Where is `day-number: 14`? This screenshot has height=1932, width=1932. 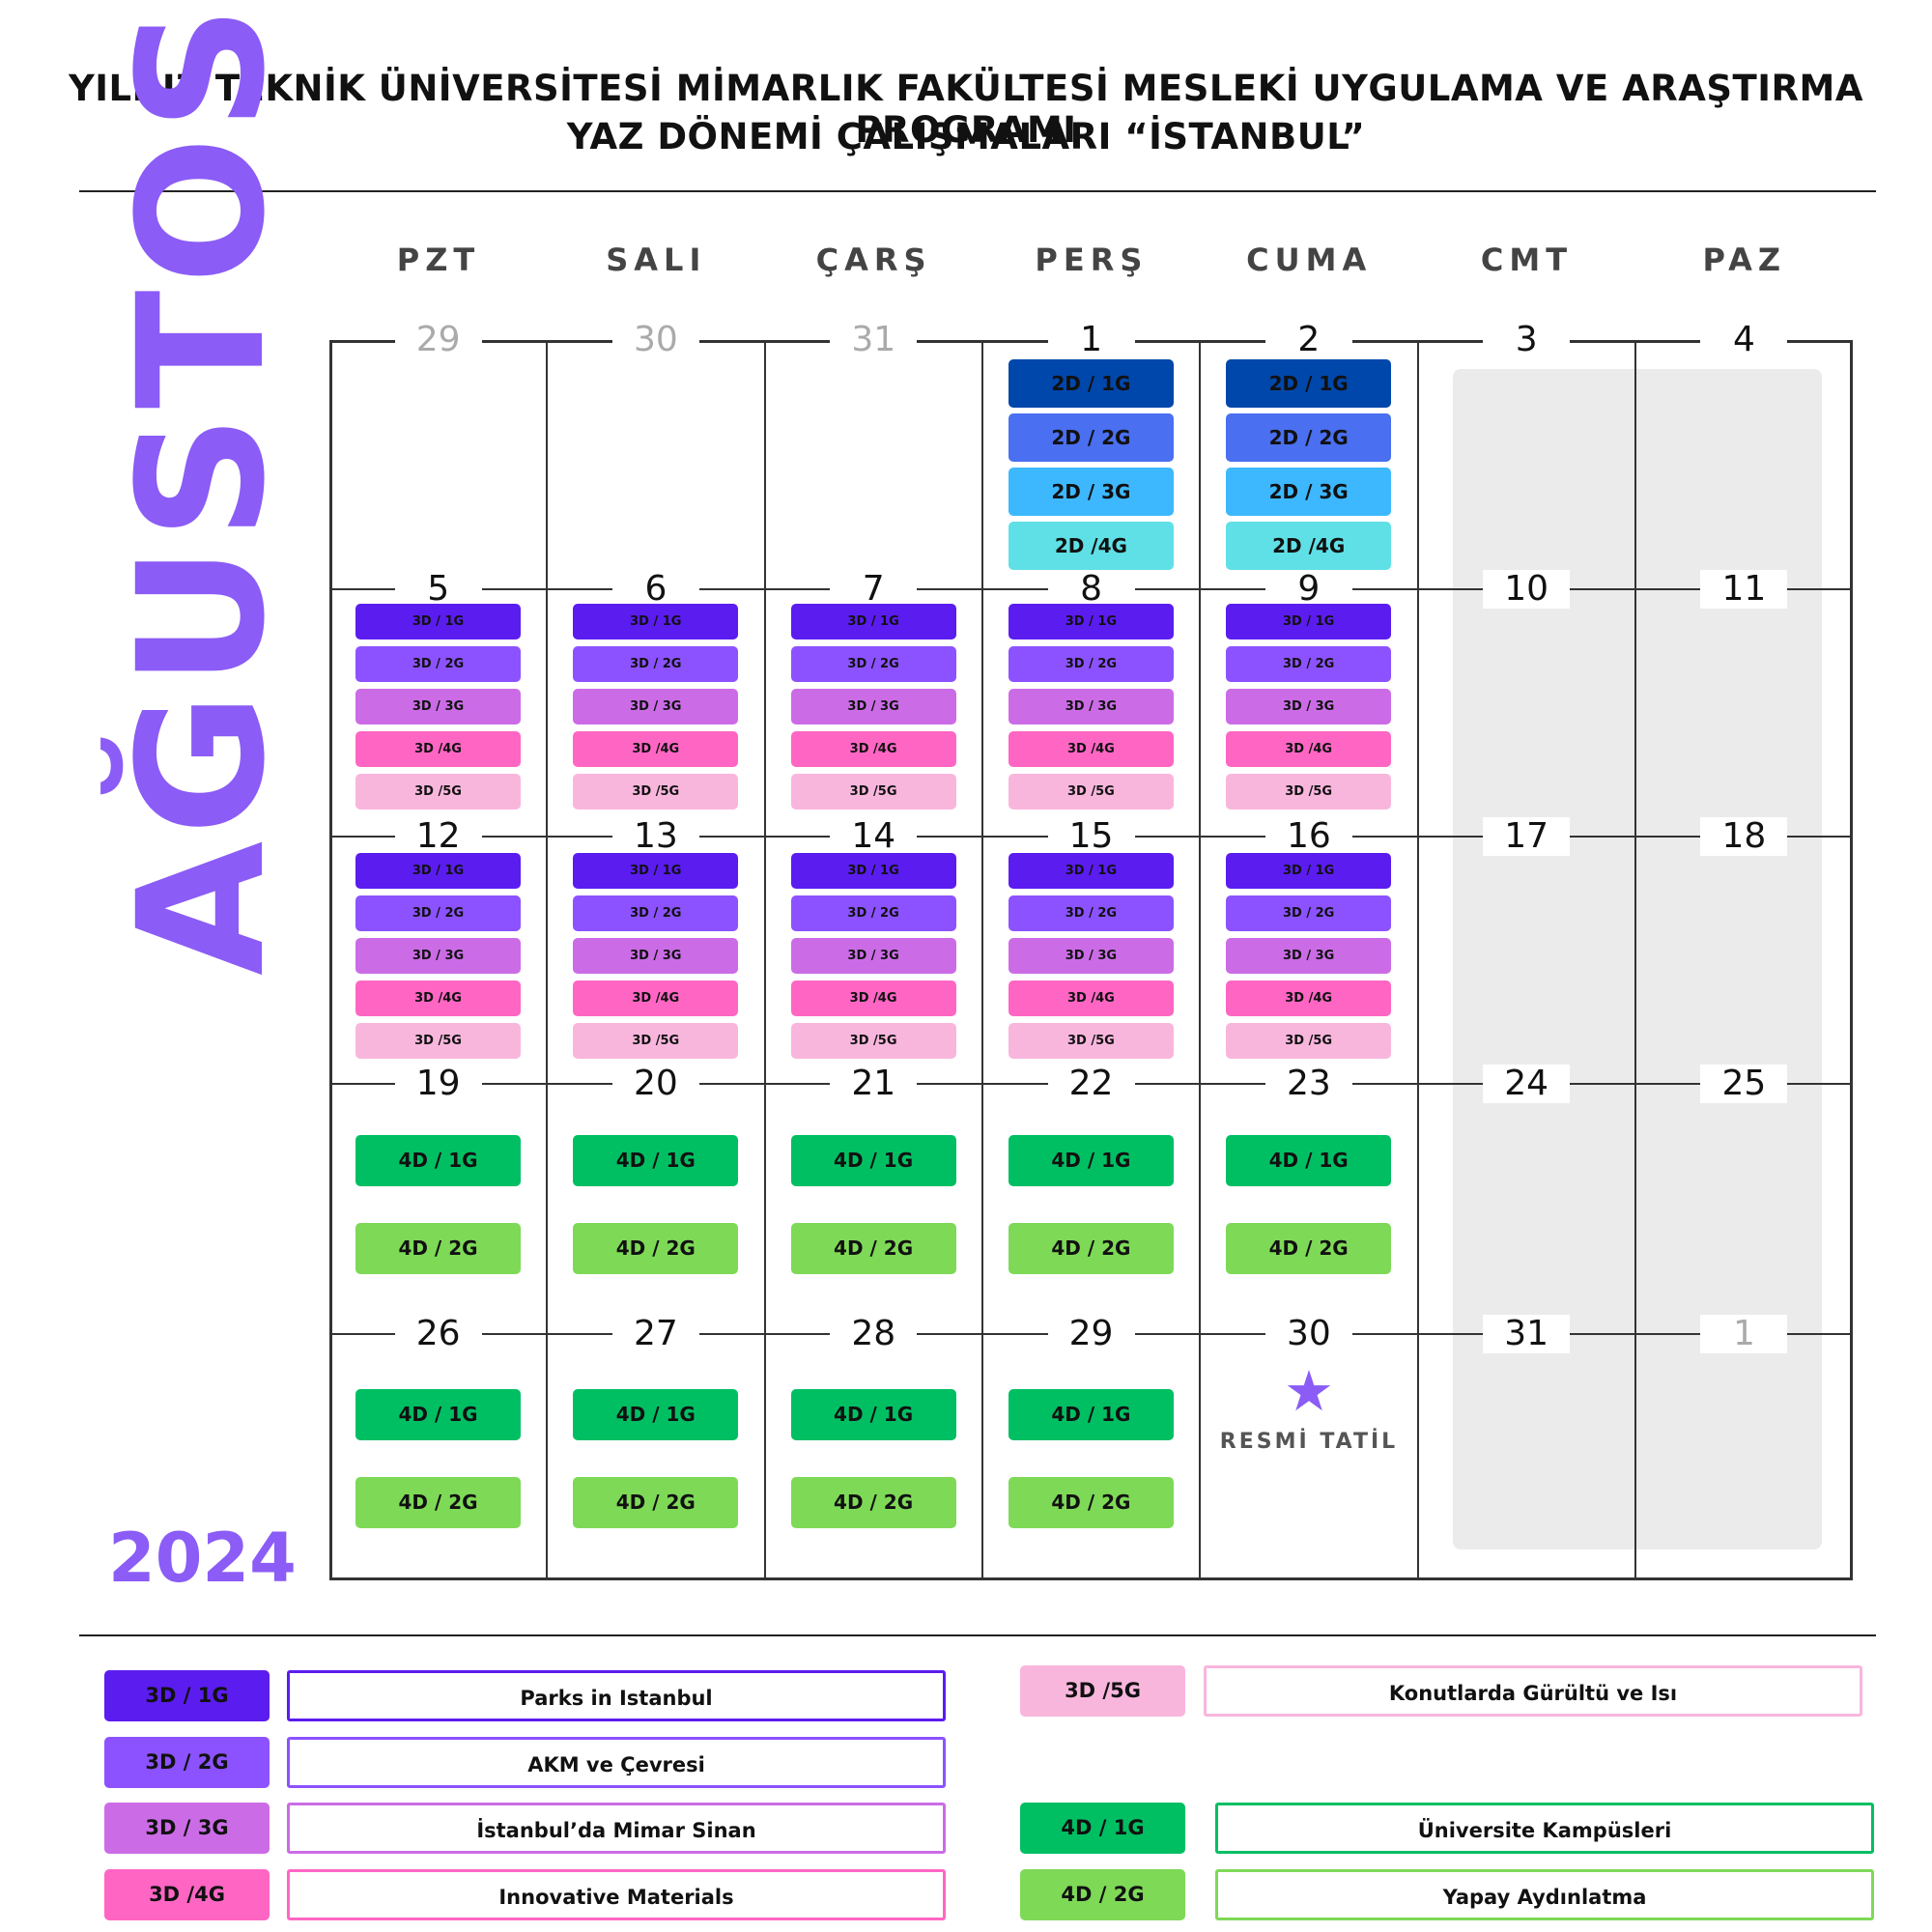 day-number: 14 is located at coordinates (874, 836).